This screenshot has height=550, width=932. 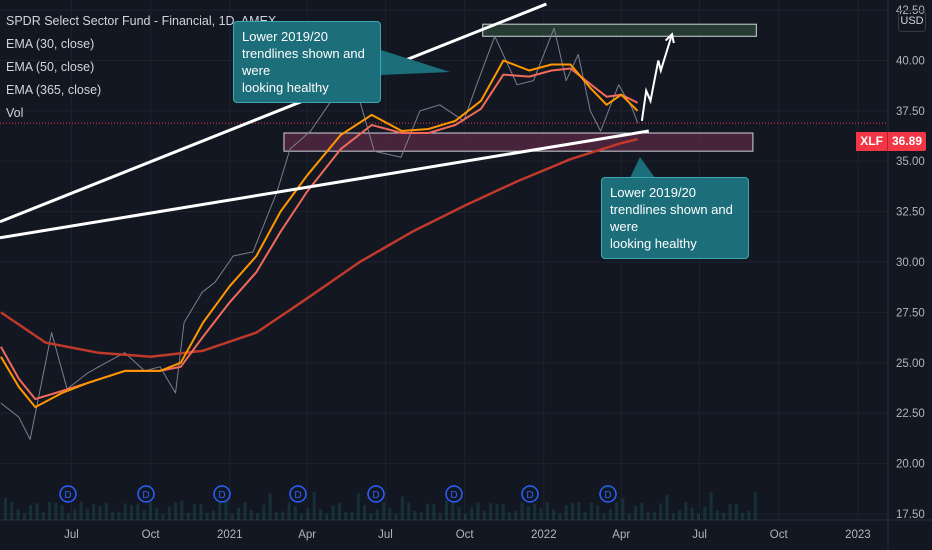 I want to click on resistance-zone, so click(x=619, y=30).